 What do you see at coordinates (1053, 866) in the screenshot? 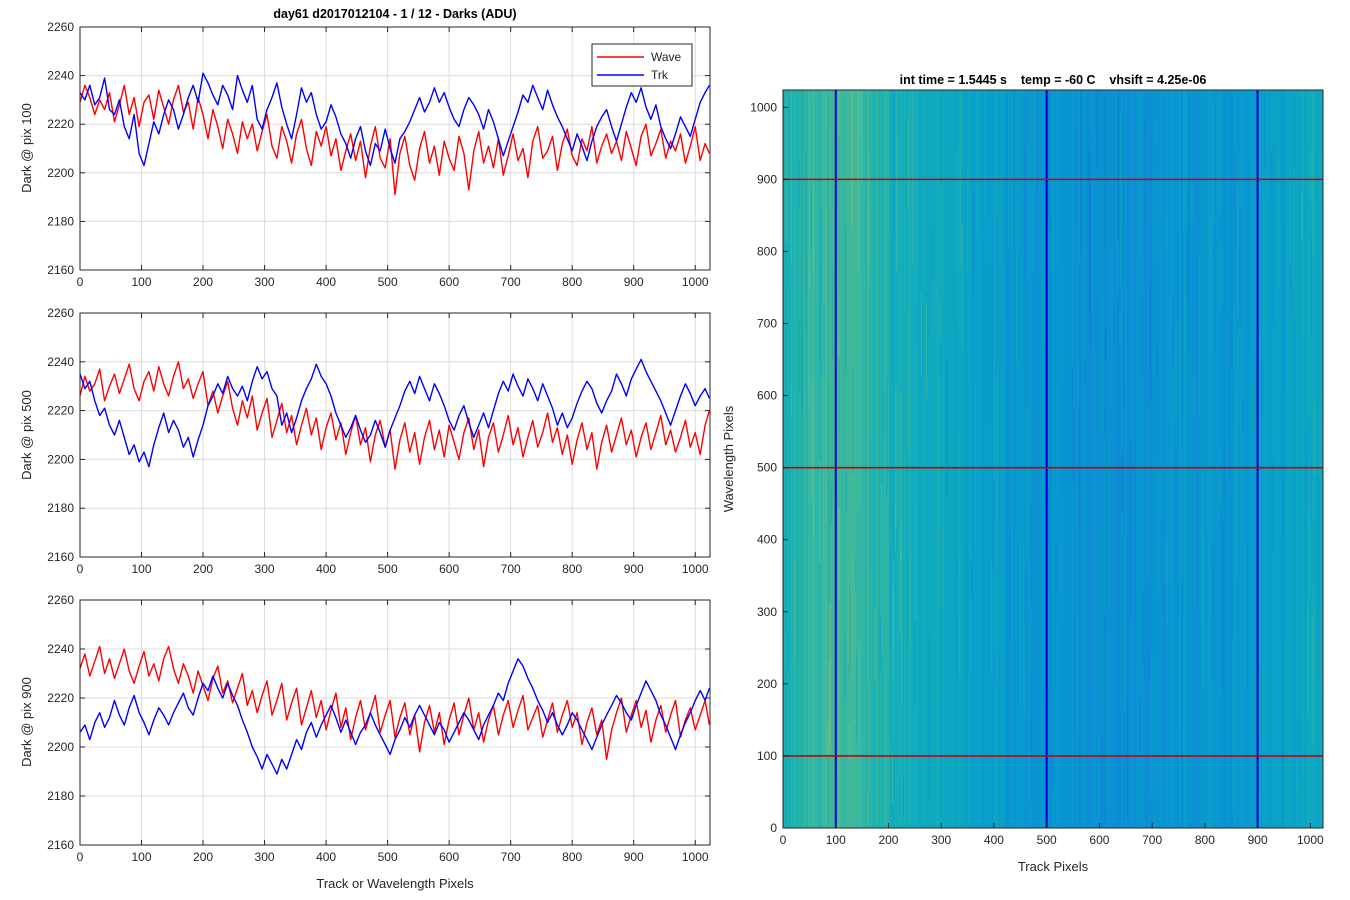
I see `x-axis-label: Track Pixels` at bounding box center [1053, 866].